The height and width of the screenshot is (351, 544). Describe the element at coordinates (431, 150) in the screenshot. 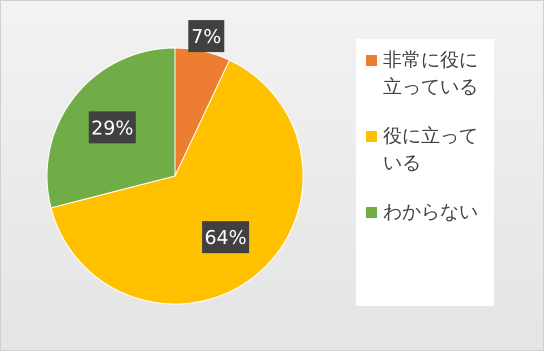

I see `legend-label: 役に立っている` at that location.